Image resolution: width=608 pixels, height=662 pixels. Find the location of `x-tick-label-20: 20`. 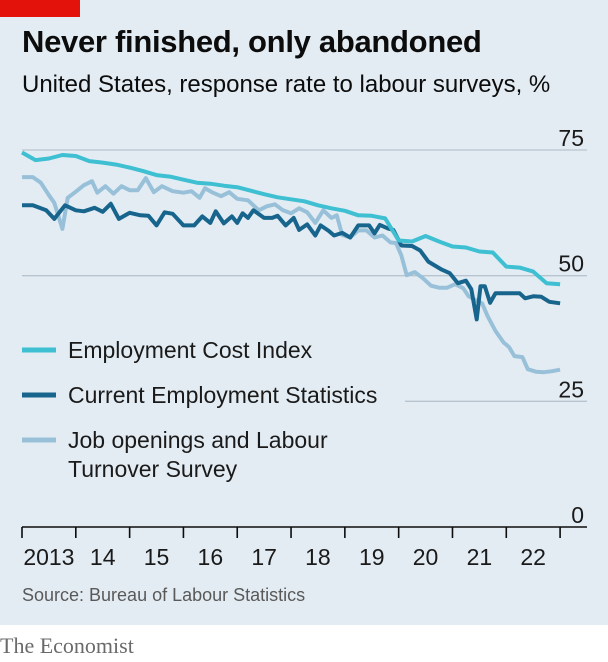

x-tick-label-20: 20 is located at coordinates (426, 557).